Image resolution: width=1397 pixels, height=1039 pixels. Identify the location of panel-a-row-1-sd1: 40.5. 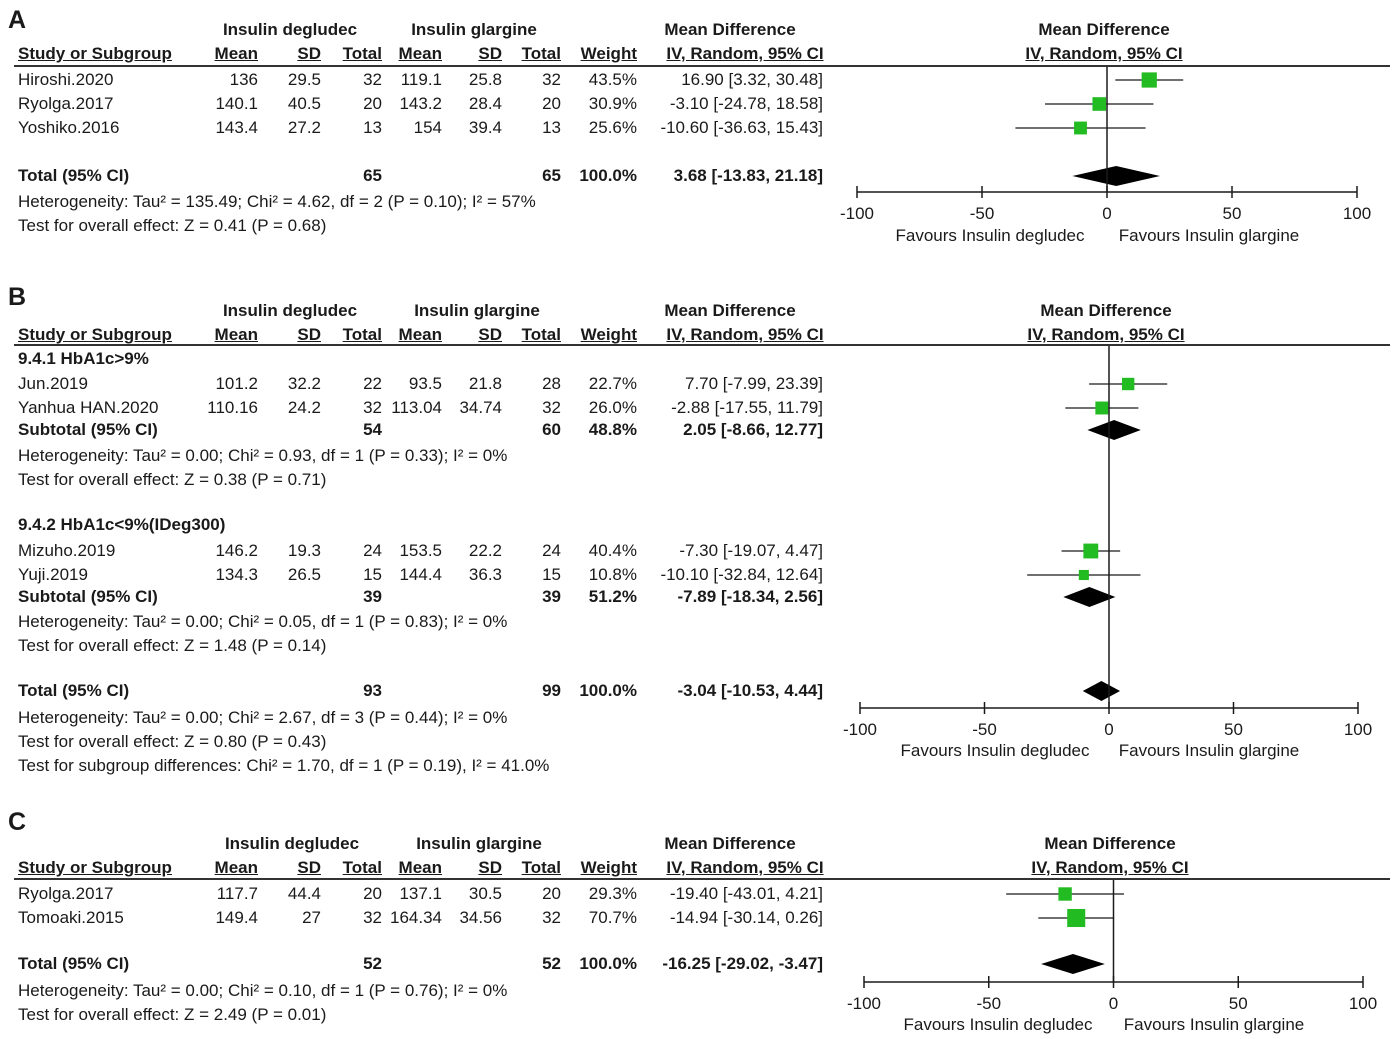
(304, 103).